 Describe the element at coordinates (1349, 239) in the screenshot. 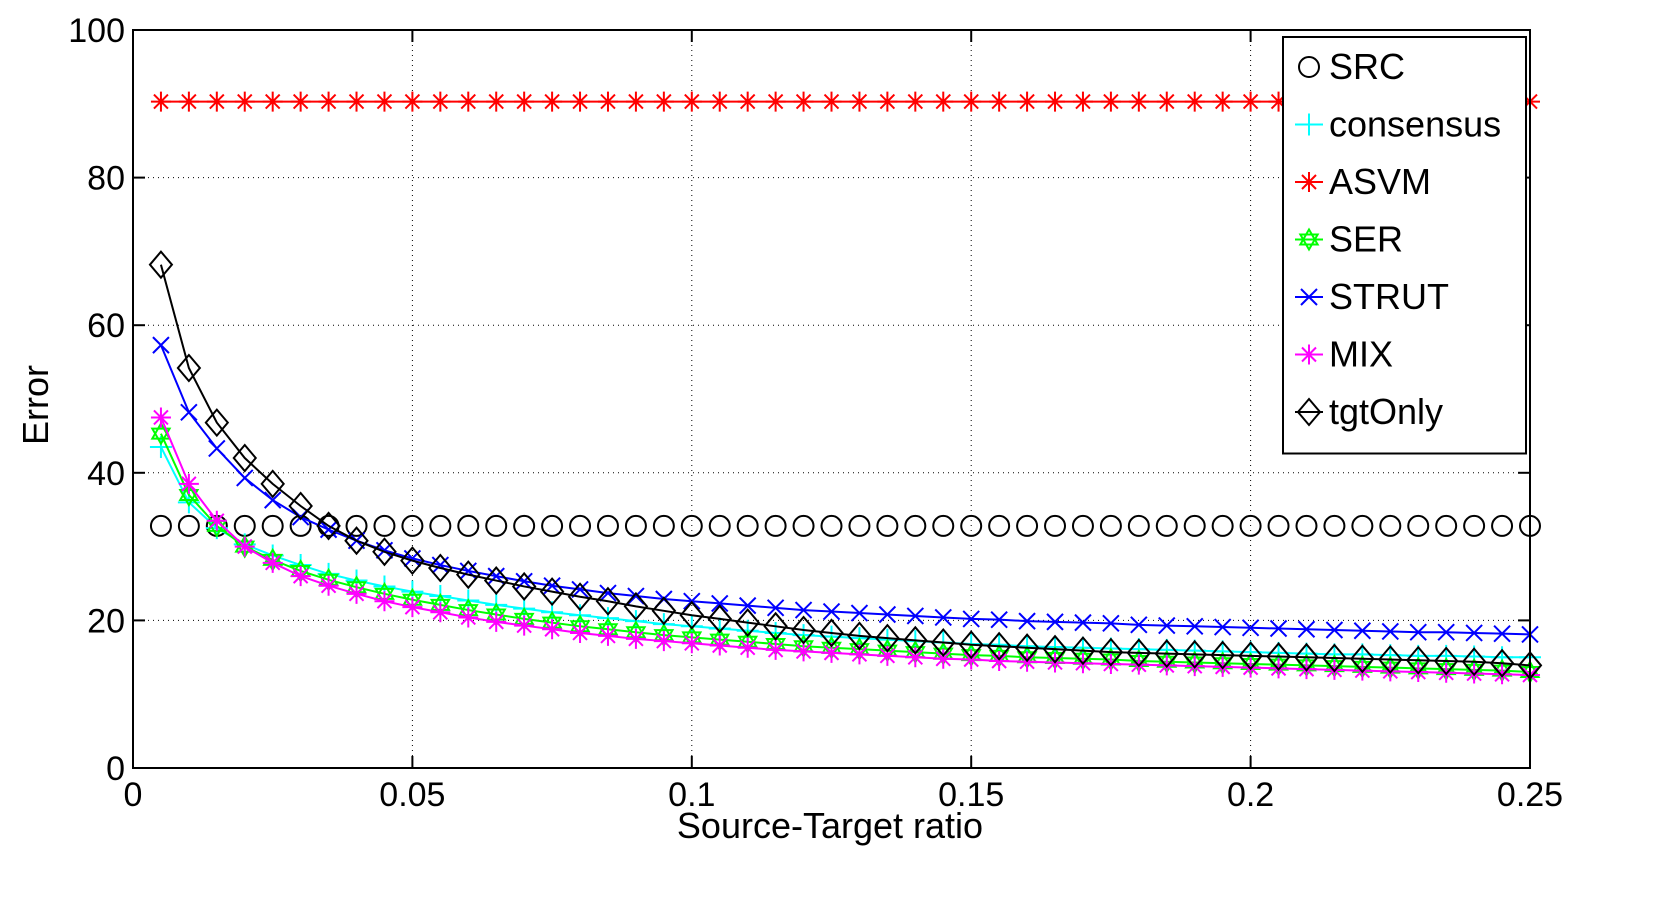

I see `legend-item: SER` at that location.